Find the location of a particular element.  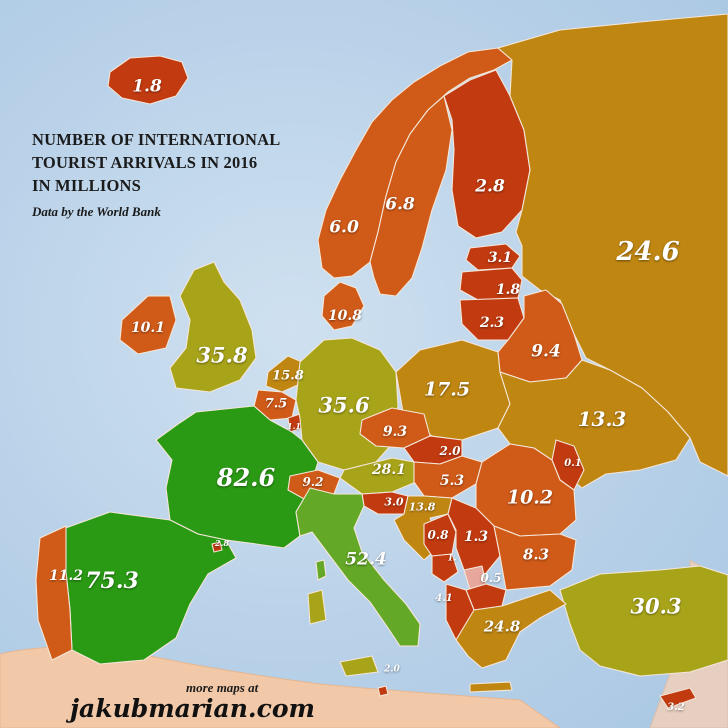

label-spain: 75.3 is located at coordinates (112, 581).